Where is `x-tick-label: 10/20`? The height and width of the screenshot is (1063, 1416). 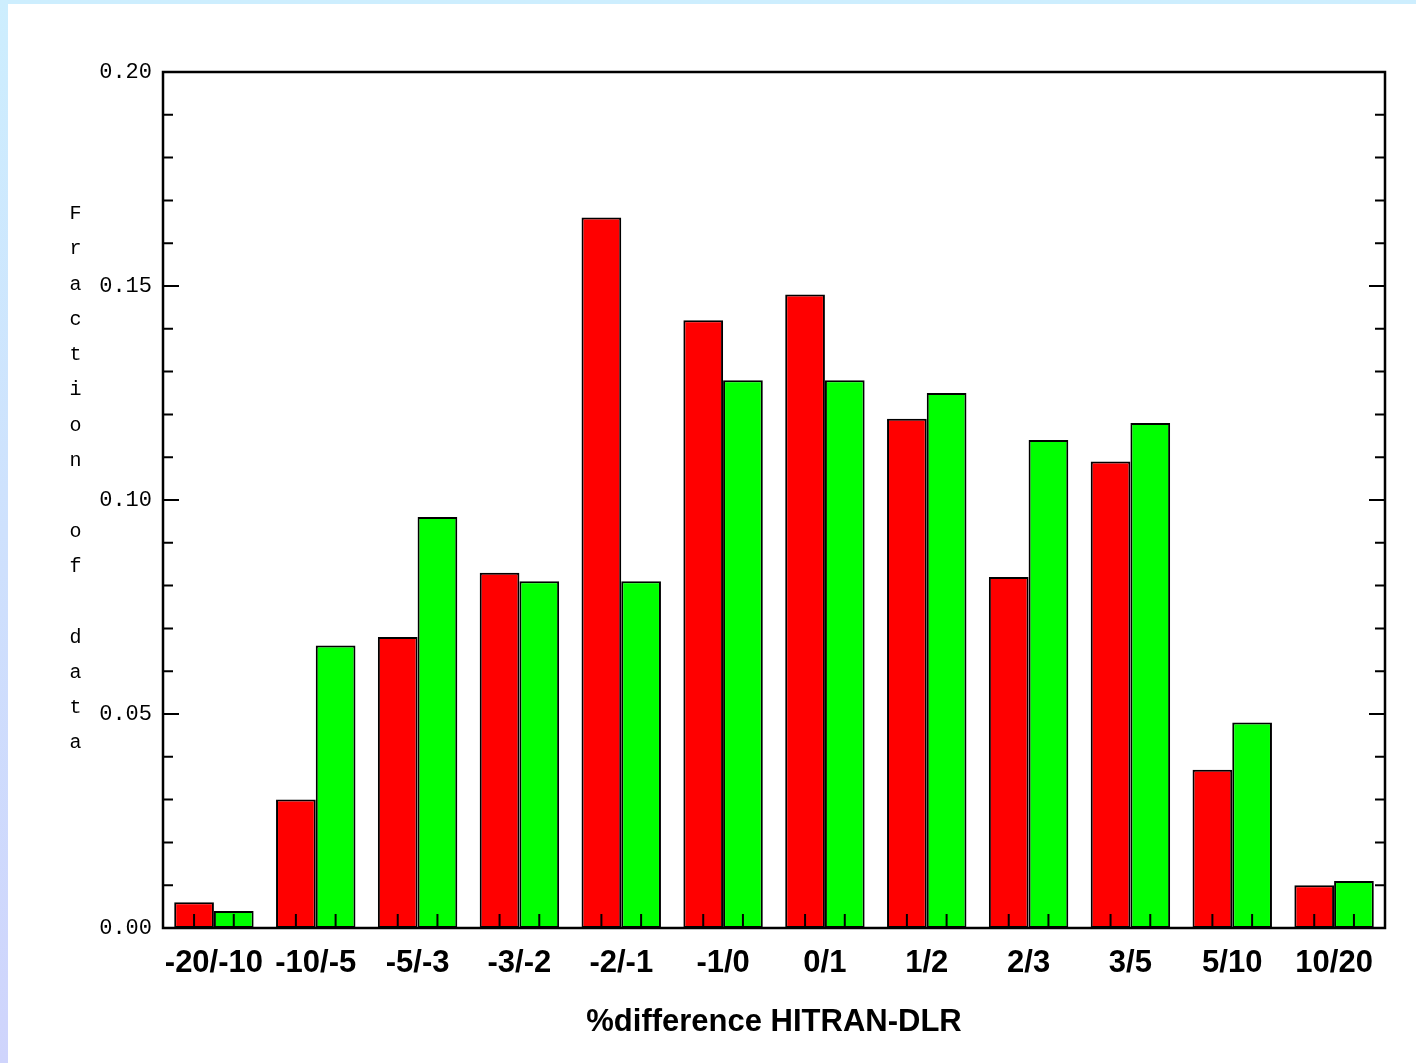 x-tick-label: 10/20 is located at coordinates (1334, 962).